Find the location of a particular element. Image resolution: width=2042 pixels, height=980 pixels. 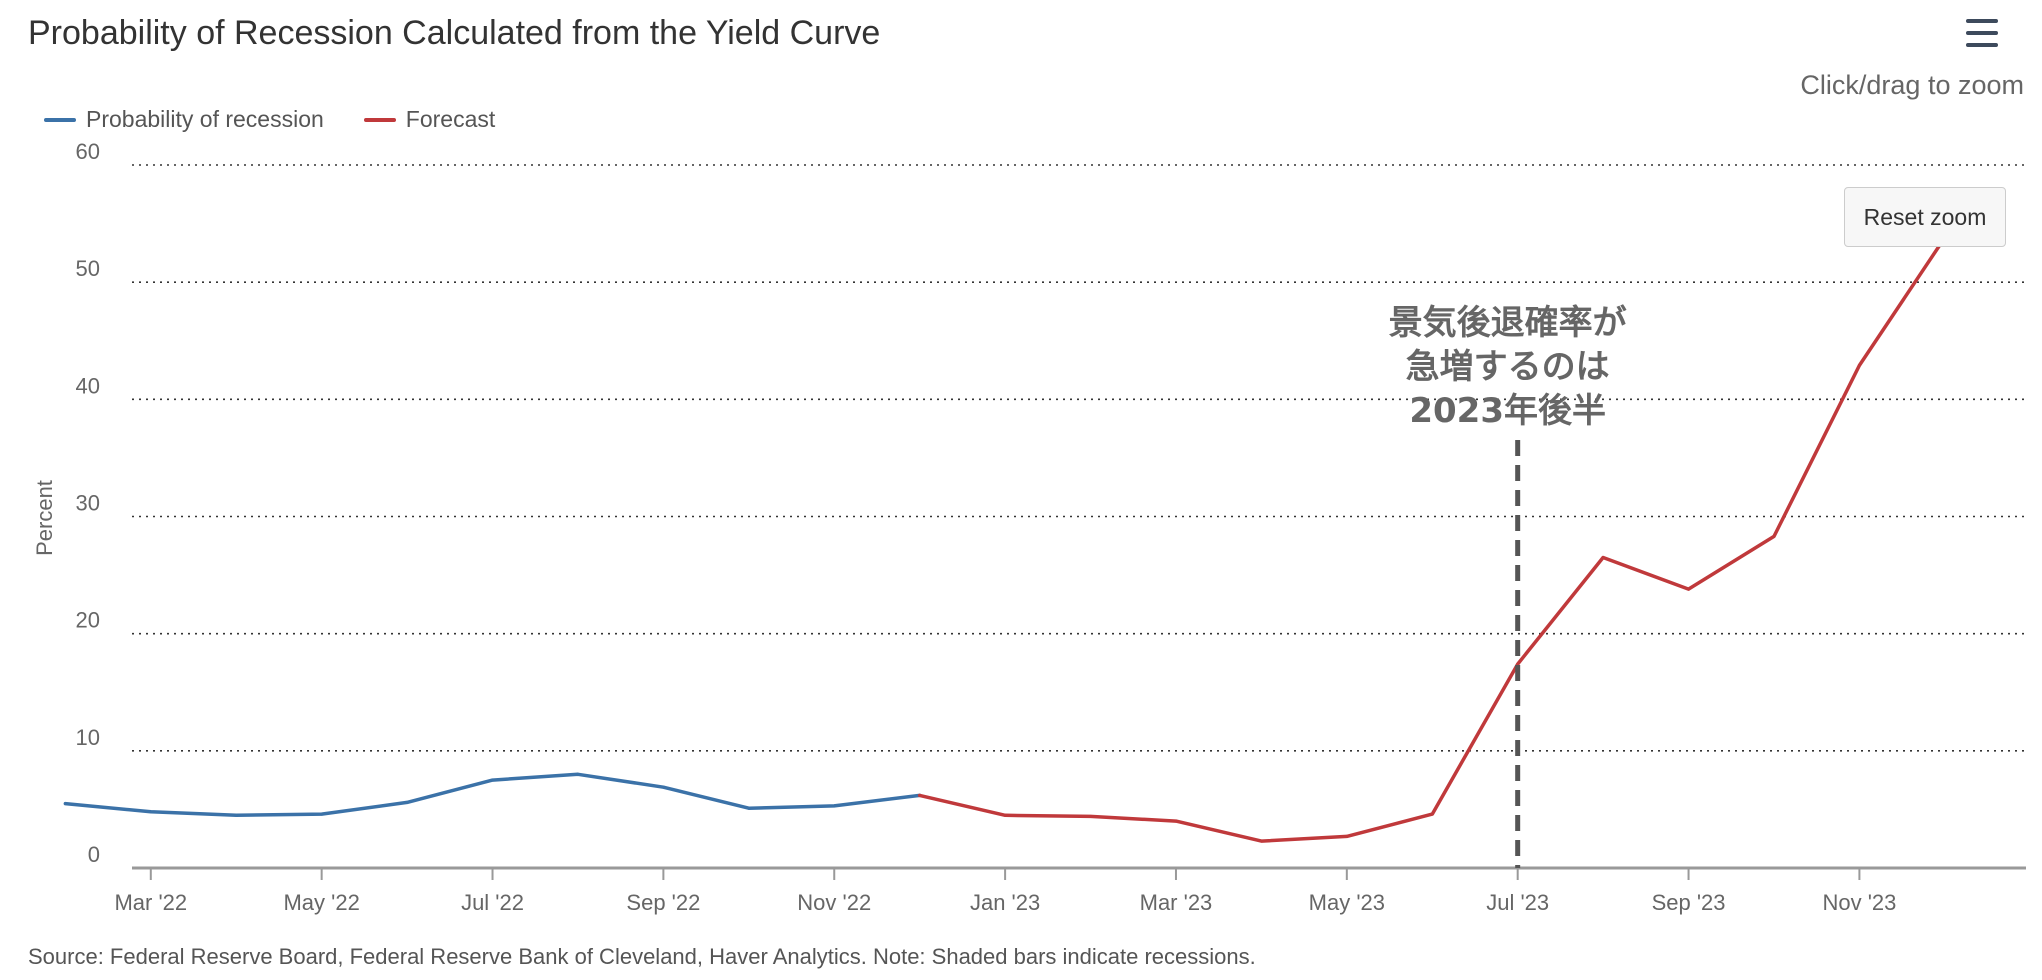

legend-swatch-forecast is located at coordinates (379, 119).